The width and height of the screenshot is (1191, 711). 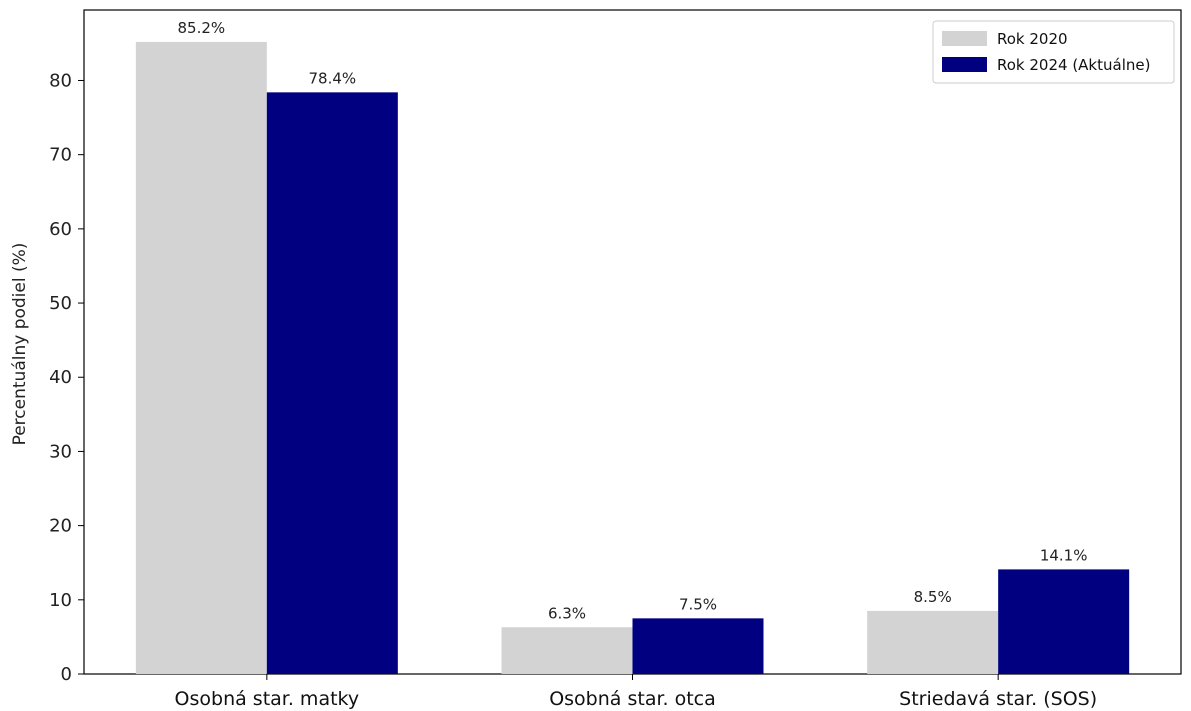 I want to click on y-tick-label: 40, so click(x=60, y=377).